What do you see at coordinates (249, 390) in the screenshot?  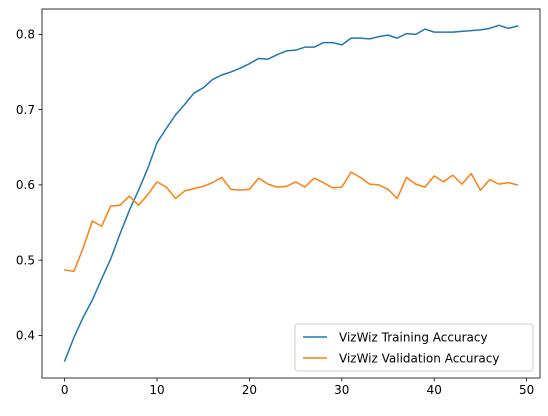 I see `x-tick-label: 20` at bounding box center [249, 390].